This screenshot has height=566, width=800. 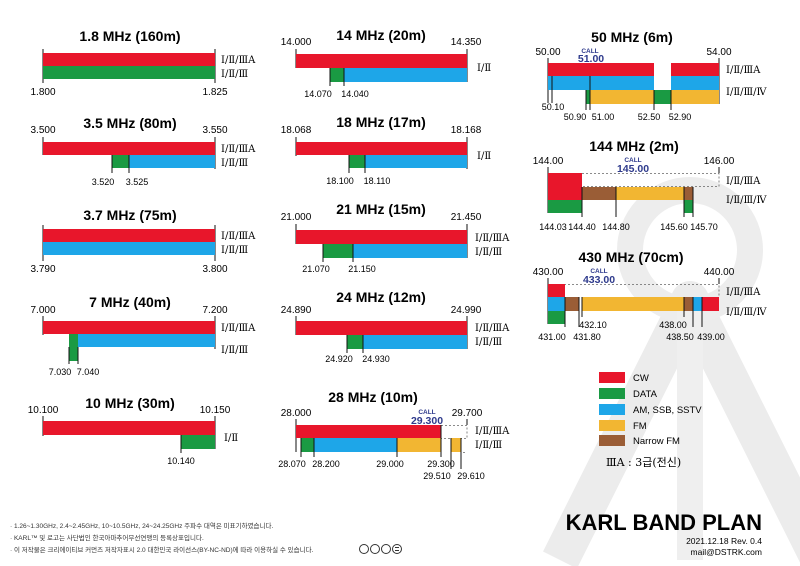 What do you see at coordinates (667, 410) in the screenshot?
I see `legend-label: AM, SSB, SSTV` at bounding box center [667, 410].